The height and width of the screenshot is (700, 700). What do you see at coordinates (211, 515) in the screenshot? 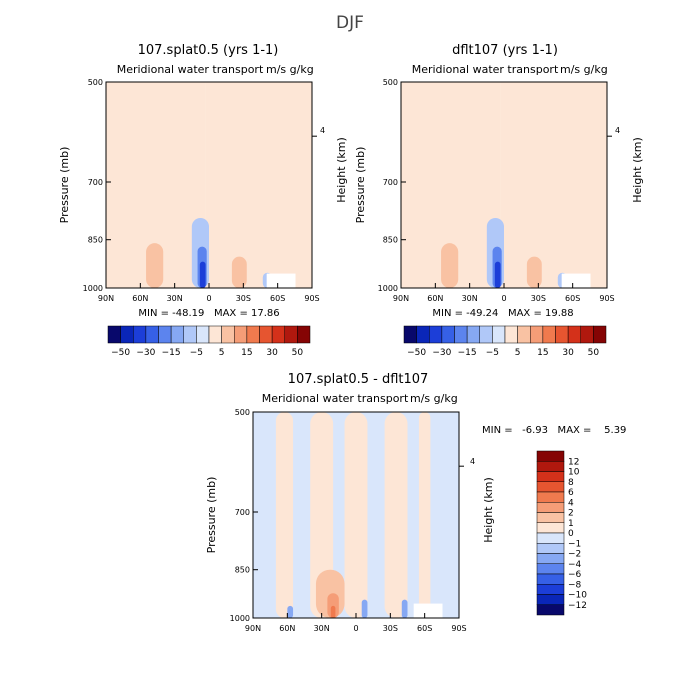
I see `panel-3-ylabel: Pressure (mb)` at bounding box center [211, 515].